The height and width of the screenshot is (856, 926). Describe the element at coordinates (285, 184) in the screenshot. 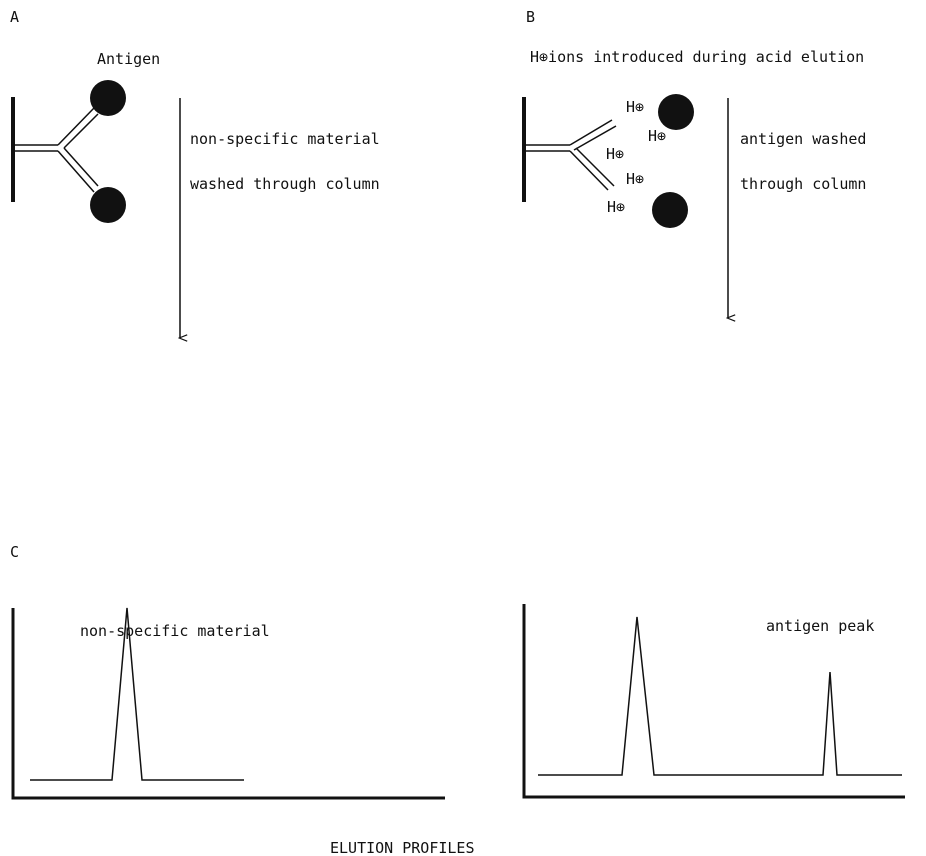

I see `note: washed through column` at that location.